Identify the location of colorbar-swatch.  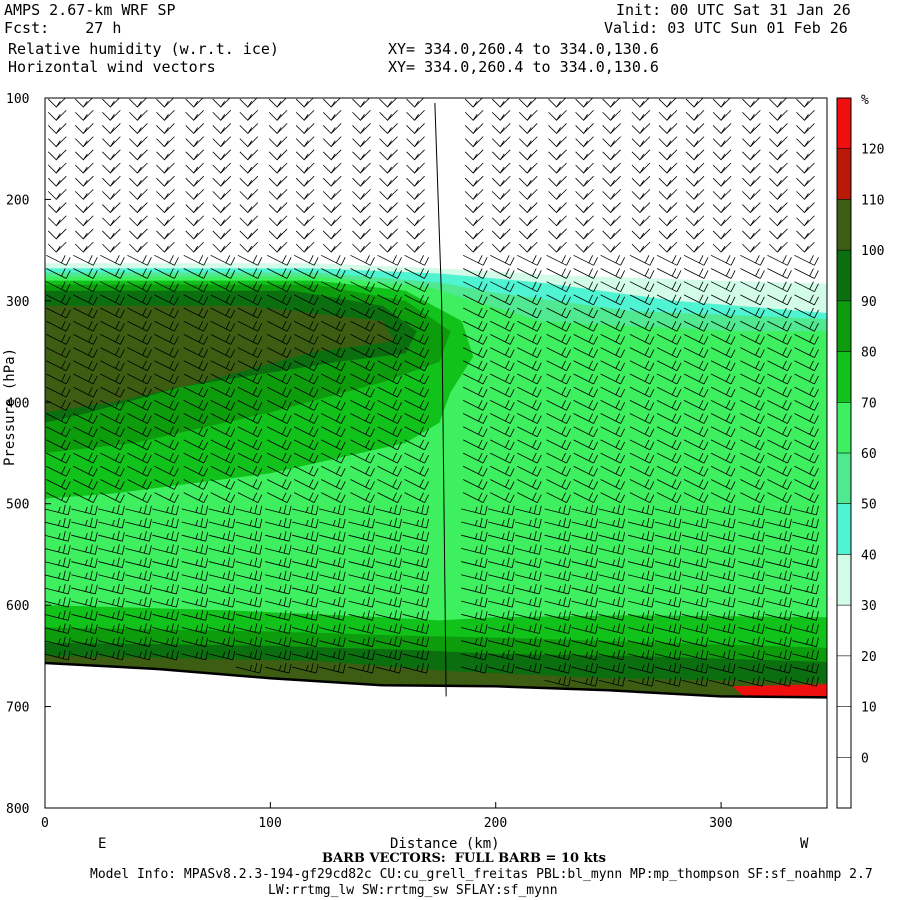
(844, 732).